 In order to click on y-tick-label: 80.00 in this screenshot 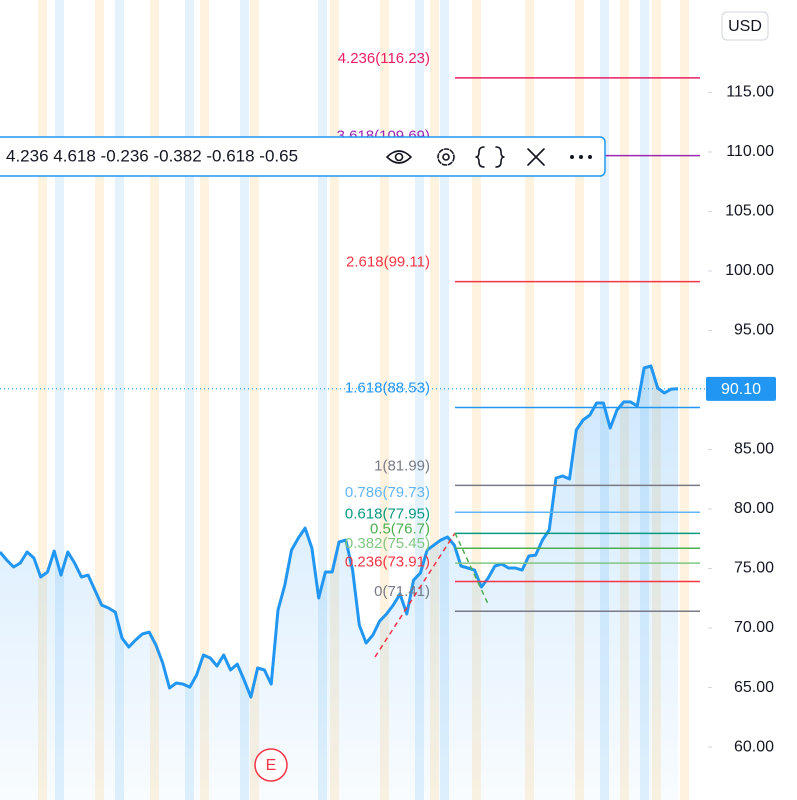, I will do `click(754, 508)`.